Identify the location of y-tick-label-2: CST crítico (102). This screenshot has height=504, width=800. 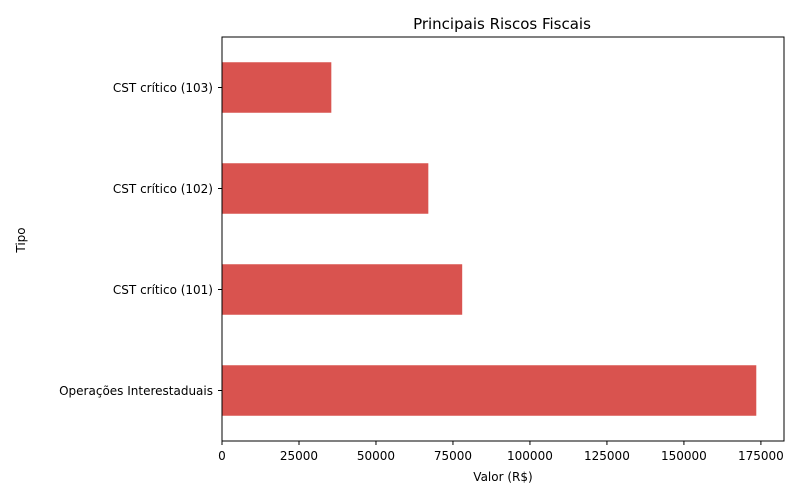
(163, 189).